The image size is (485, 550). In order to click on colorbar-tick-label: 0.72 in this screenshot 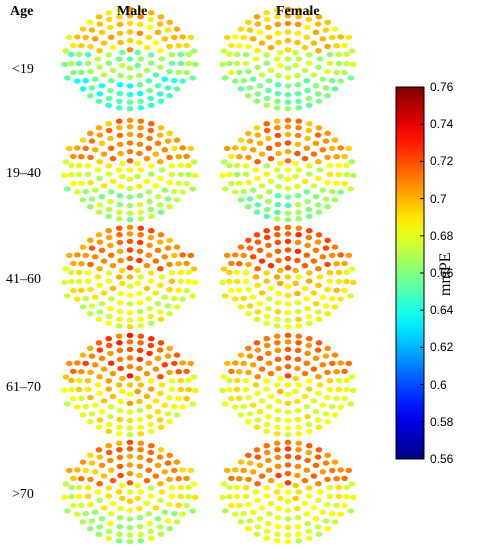, I will do `click(442, 161)`.